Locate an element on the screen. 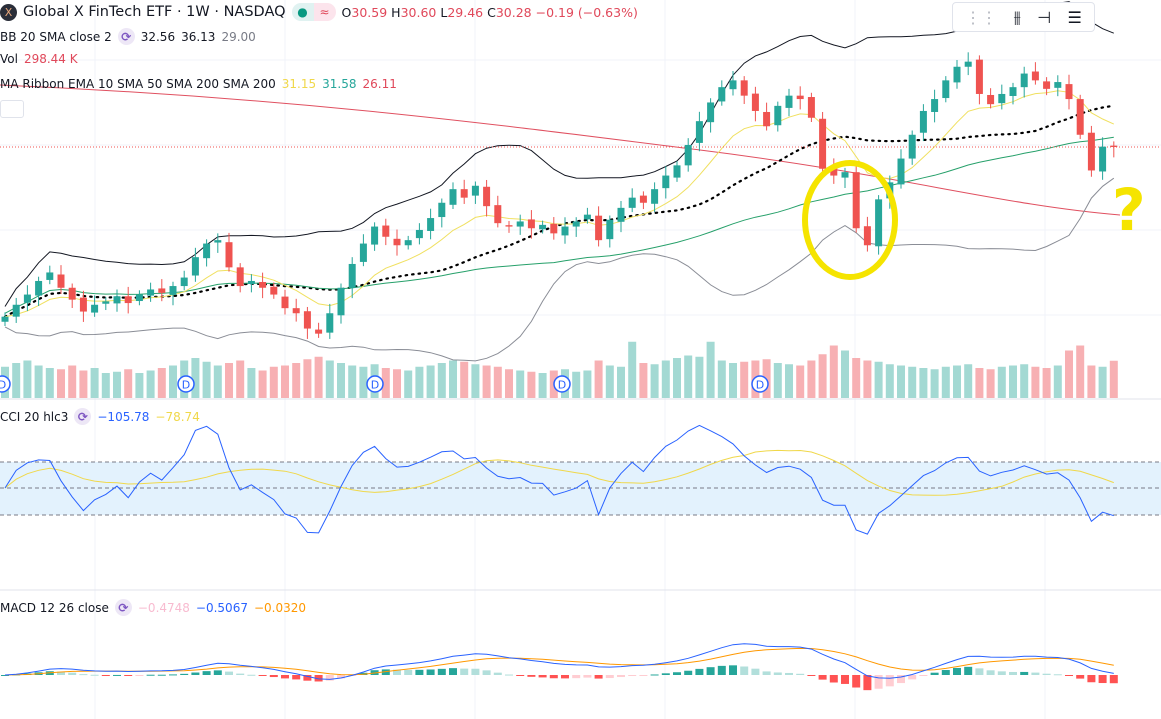  cci-legend: CCI 20 hlc3 ⟳ −105.78 −78.74 is located at coordinates (100, 416).